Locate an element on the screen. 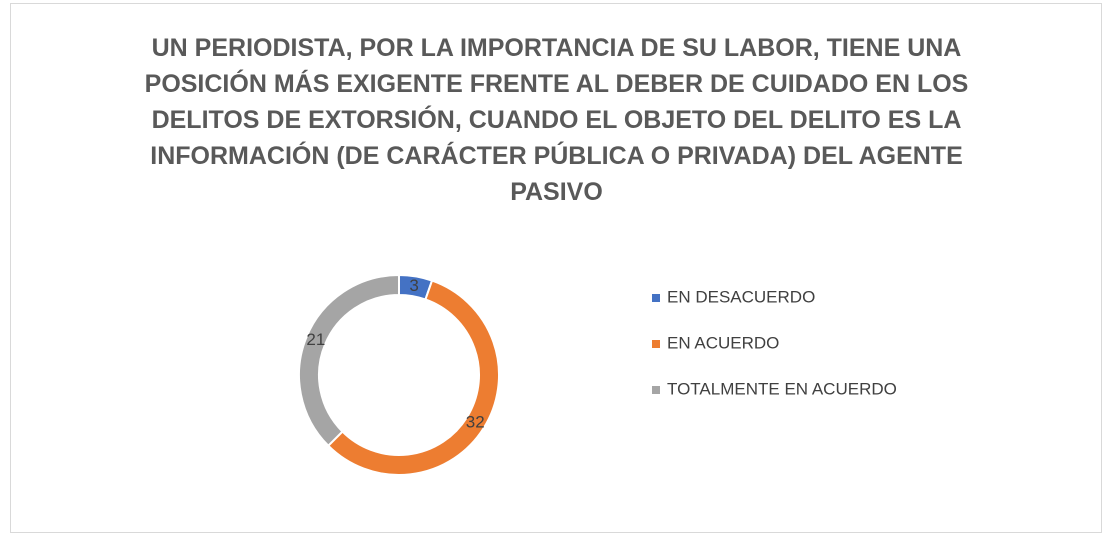 The height and width of the screenshot is (533, 1113). legend-label: EN ACUERDO is located at coordinates (723, 342).